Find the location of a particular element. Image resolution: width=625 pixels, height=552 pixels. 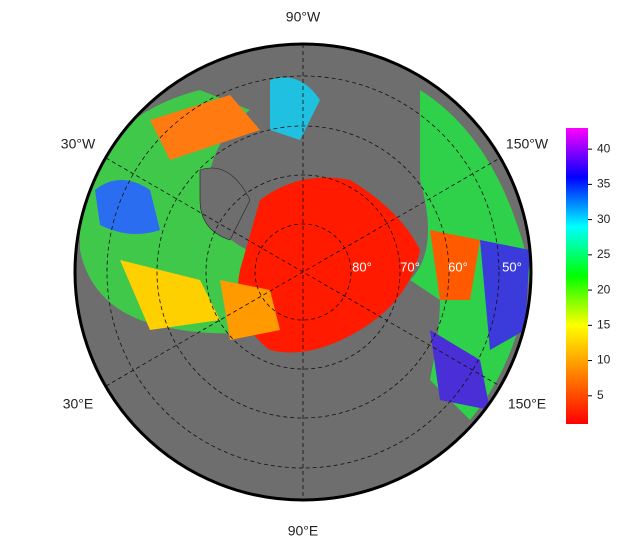

latitude-label: 70° is located at coordinates (410, 266).